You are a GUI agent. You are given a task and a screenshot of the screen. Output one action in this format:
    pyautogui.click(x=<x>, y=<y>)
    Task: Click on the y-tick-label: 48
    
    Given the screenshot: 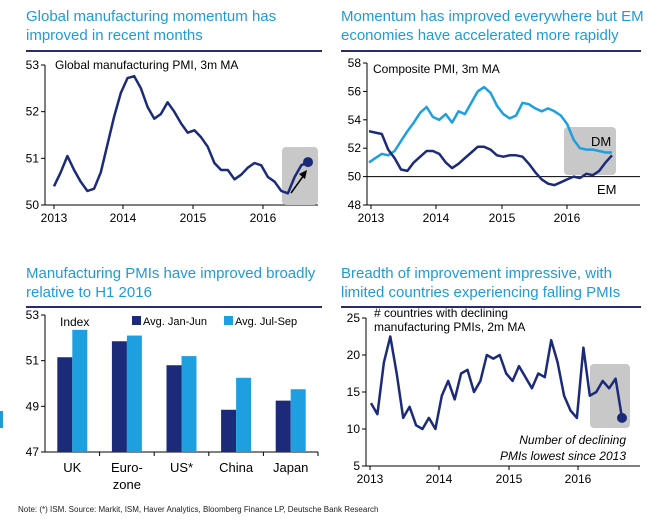 What is the action you would take?
    pyautogui.click(x=355, y=205)
    